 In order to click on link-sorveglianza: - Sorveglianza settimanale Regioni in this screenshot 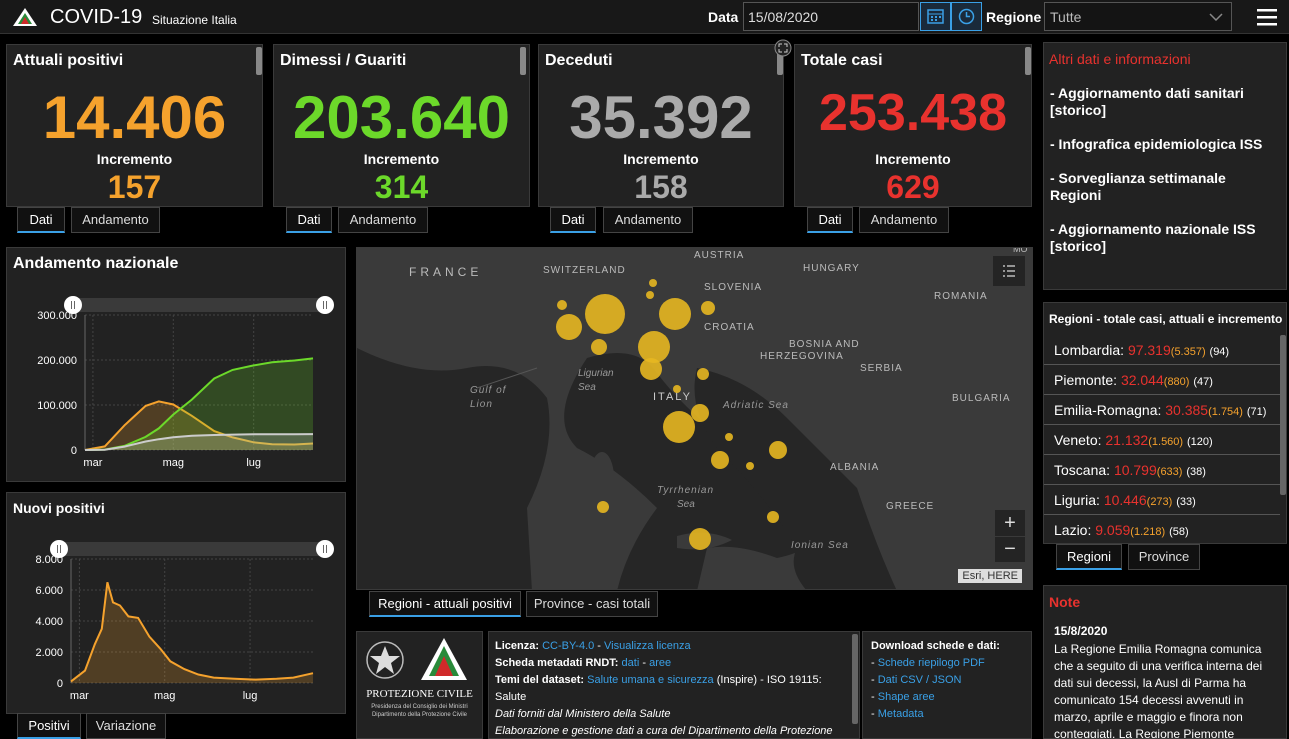, I will do `click(1138, 186)`.